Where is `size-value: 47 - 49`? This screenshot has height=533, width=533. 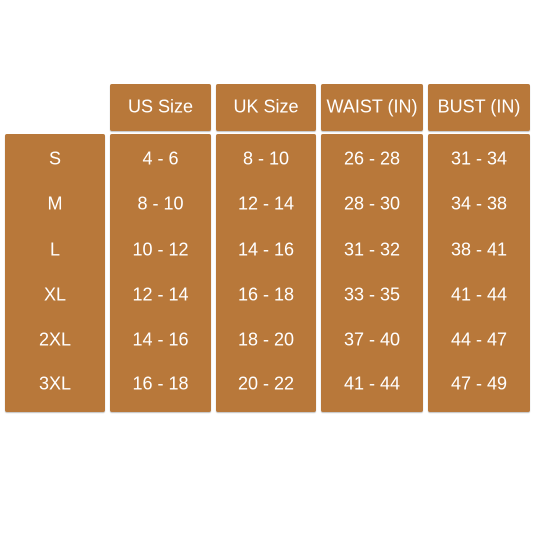
size-value: 47 - 49 is located at coordinates (479, 383).